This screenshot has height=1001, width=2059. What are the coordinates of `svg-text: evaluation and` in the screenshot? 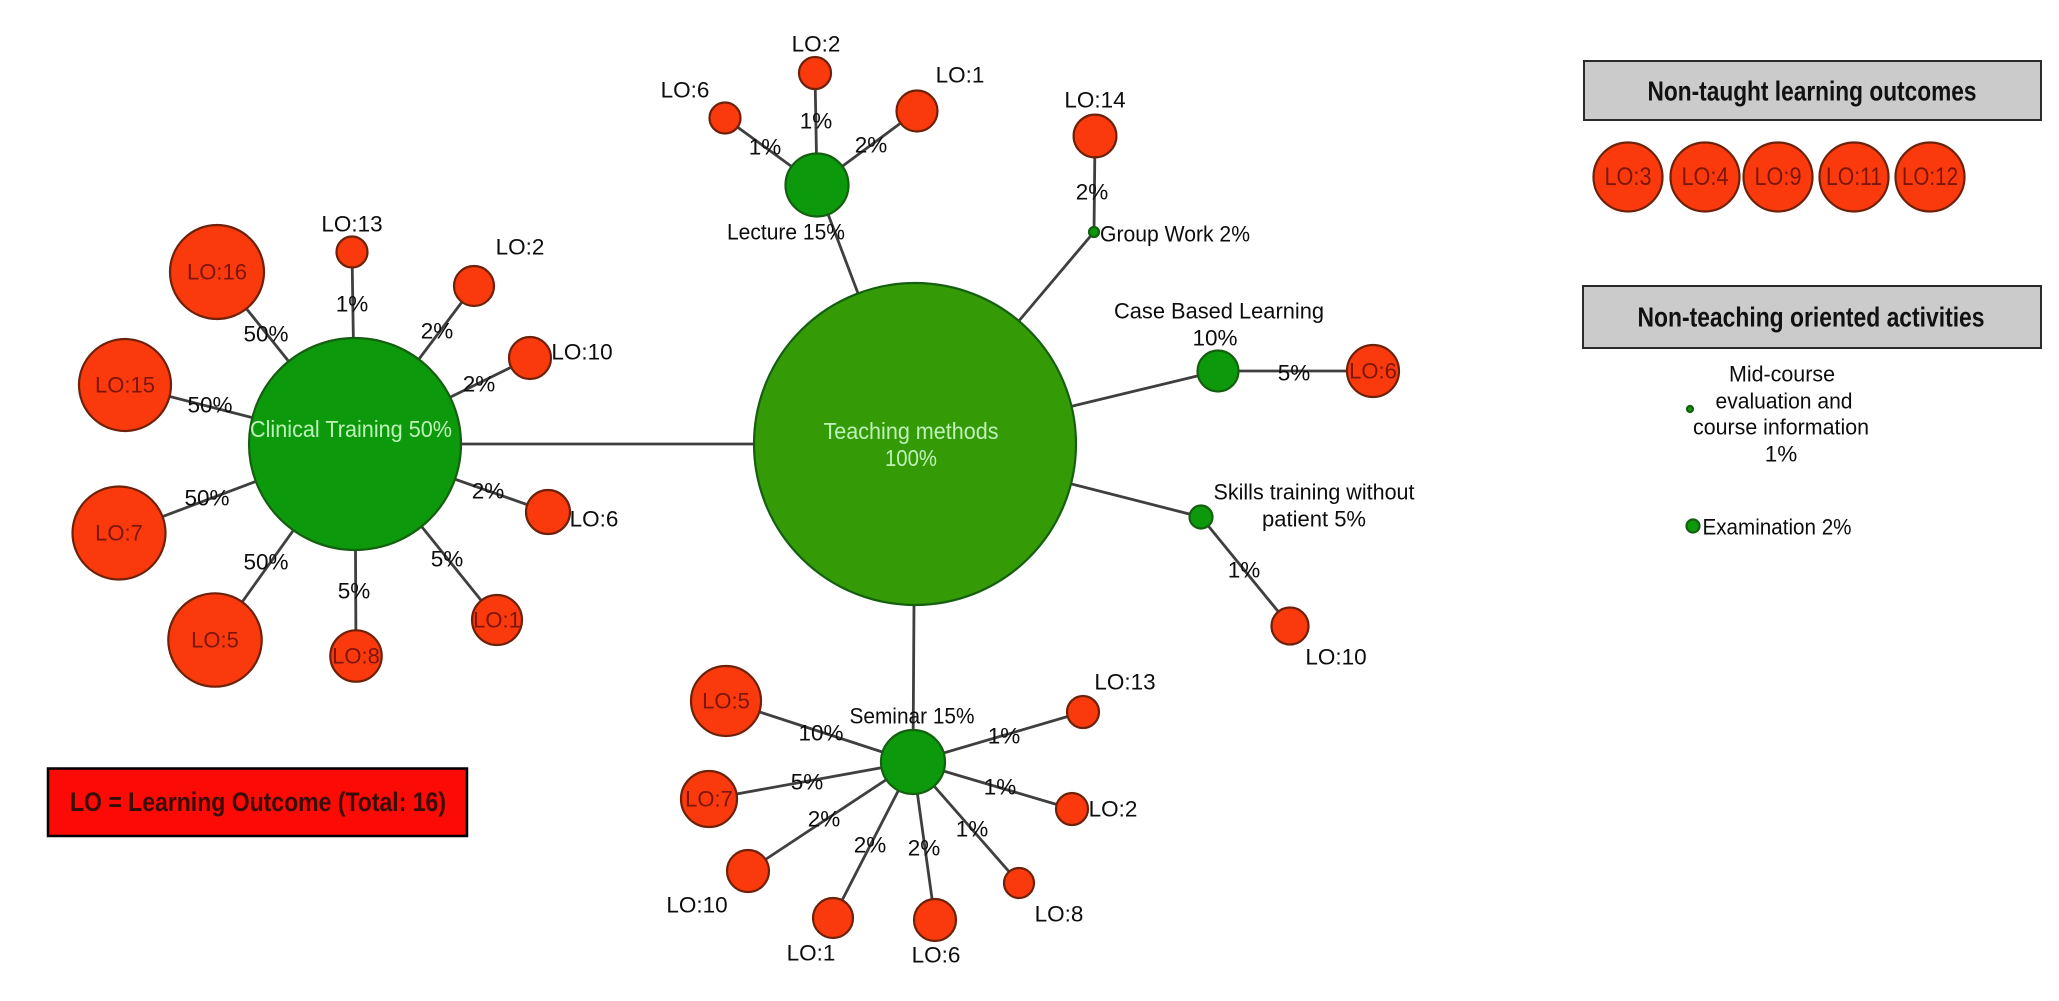 It's located at (1784, 401).